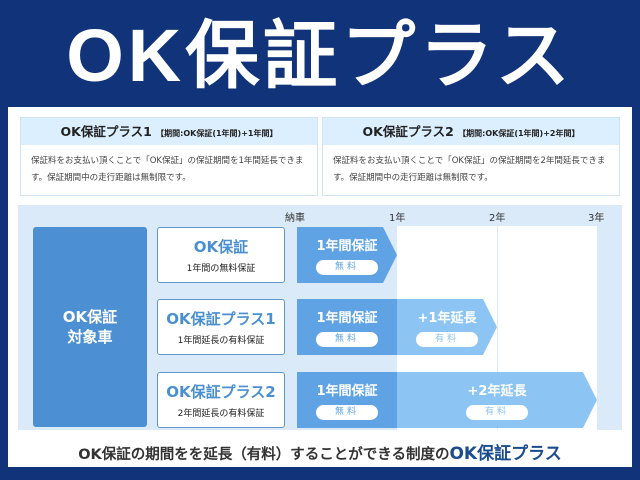  What do you see at coordinates (295, 218) in the screenshot?
I see `tick-delivery: 納車` at bounding box center [295, 218].